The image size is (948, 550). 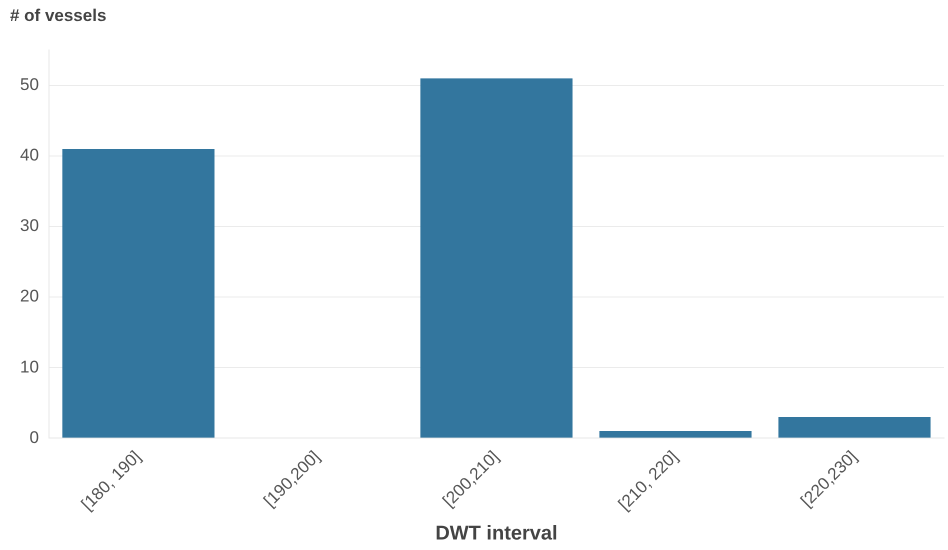 I want to click on y-tick-label: 40, so click(x=29, y=155).